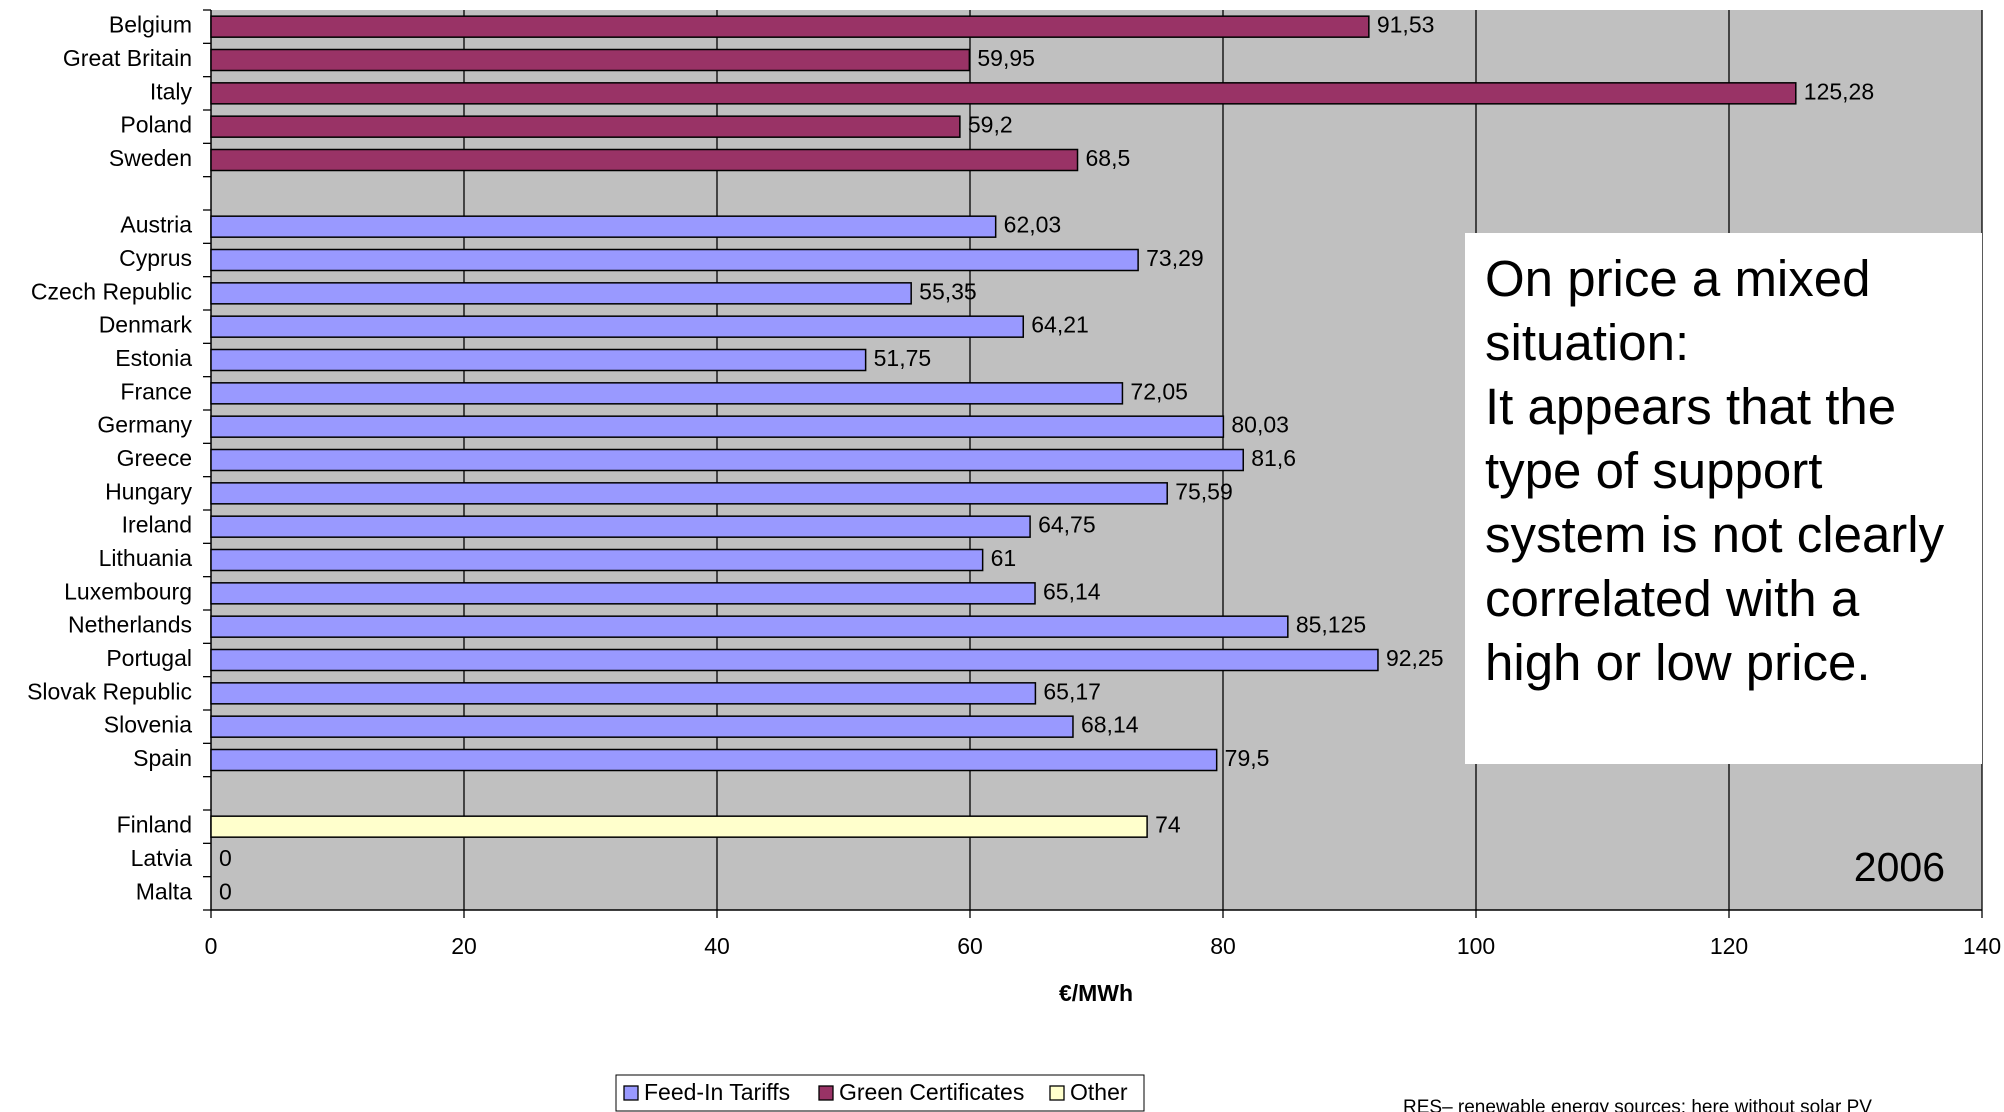 This screenshot has width=2004, height=1112. Describe the element at coordinates (1260, 425) in the screenshot. I see `value-label: 80,03` at that location.